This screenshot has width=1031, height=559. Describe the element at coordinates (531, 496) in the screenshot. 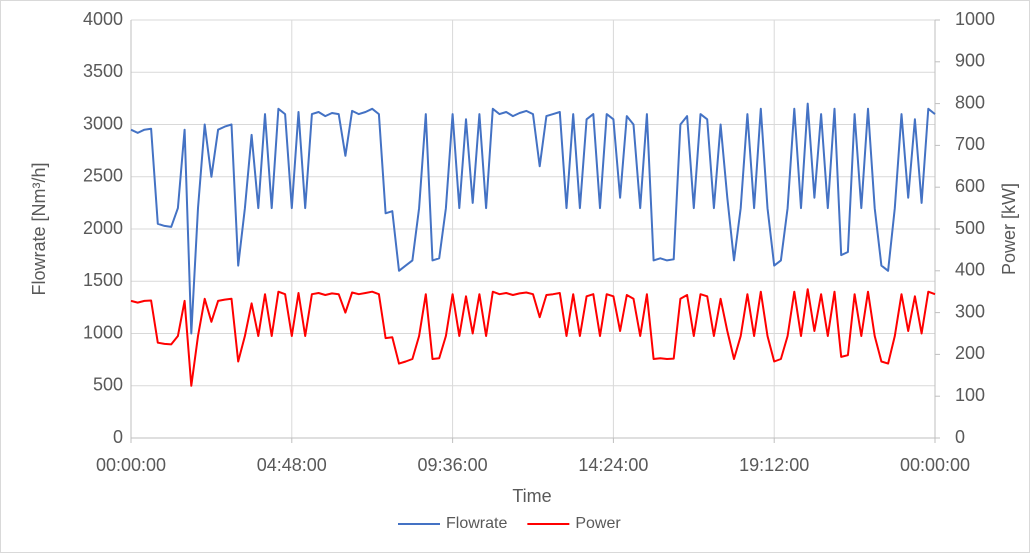

I see `x-axis-title: Time` at that location.